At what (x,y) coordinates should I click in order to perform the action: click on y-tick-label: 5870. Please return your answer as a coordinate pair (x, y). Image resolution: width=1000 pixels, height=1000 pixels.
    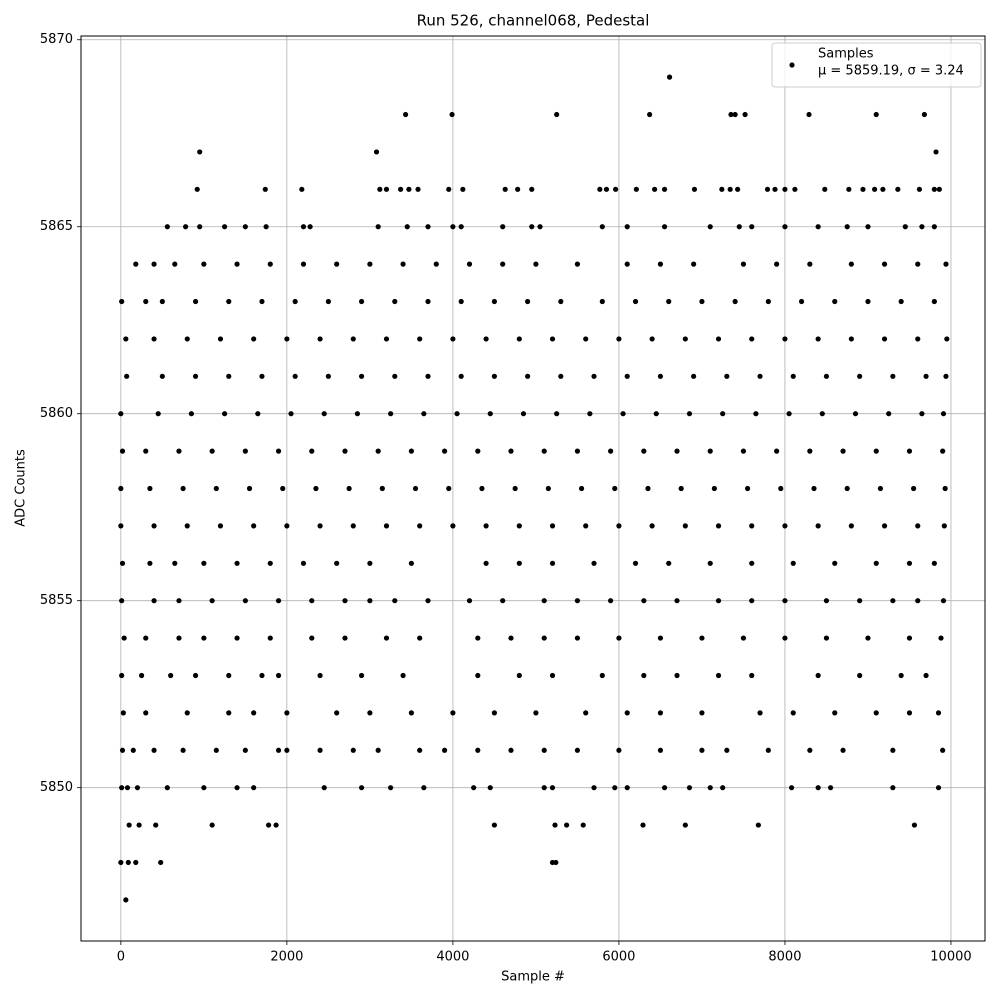
    Looking at the image, I should click on (56, 39).